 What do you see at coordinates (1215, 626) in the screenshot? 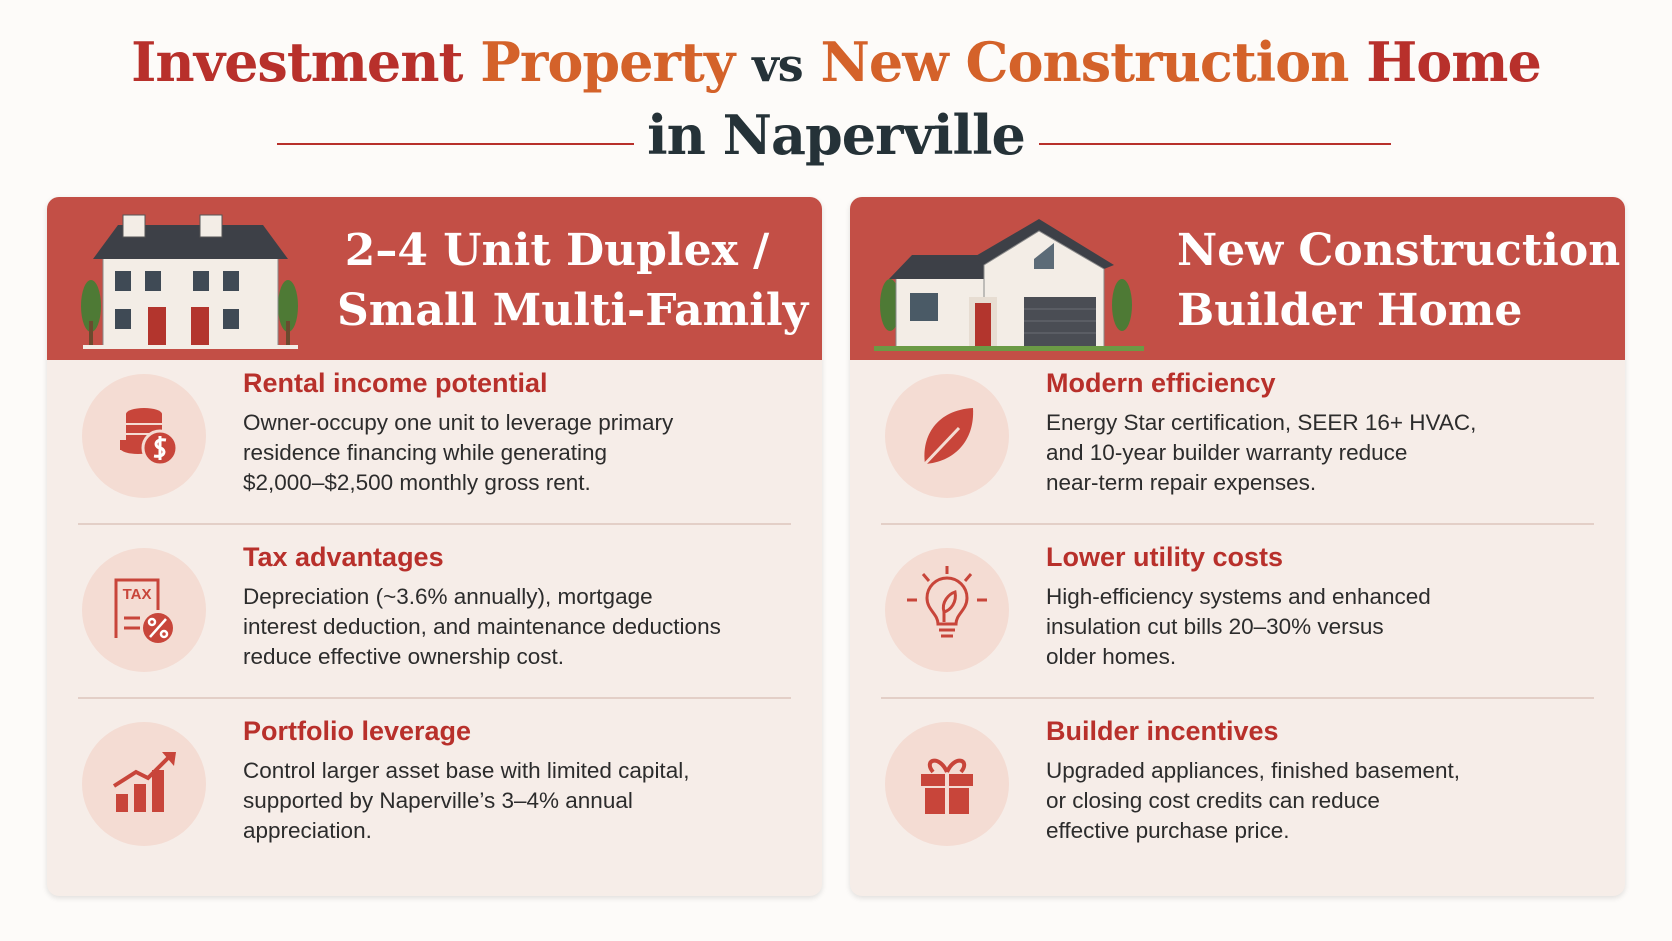
I see `item-text: insulation cut bills 20–30% versus` at bounding box center [1215, 626].